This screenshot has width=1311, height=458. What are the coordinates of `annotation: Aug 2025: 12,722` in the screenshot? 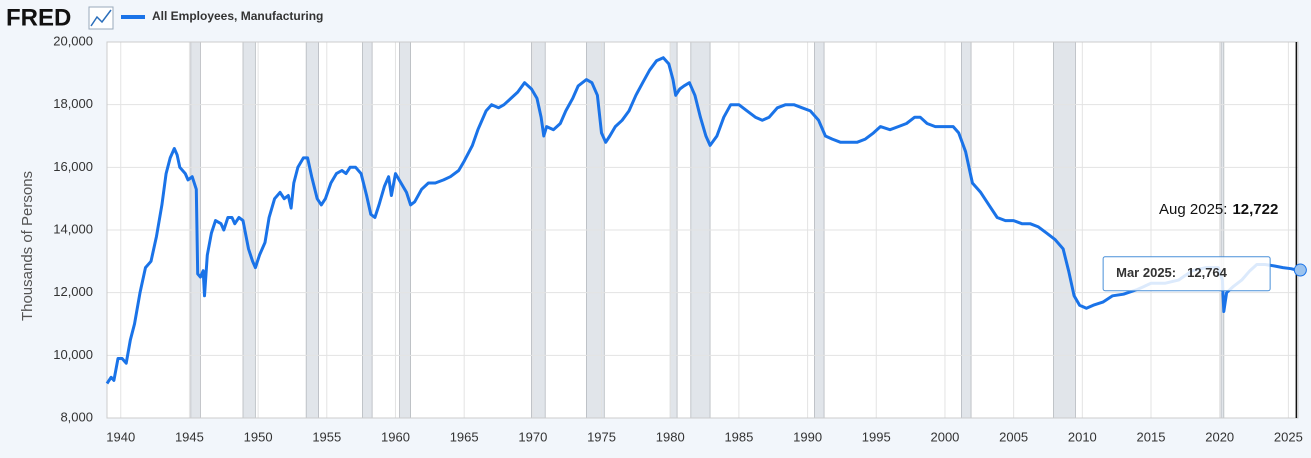 It's located at (1218, 209).